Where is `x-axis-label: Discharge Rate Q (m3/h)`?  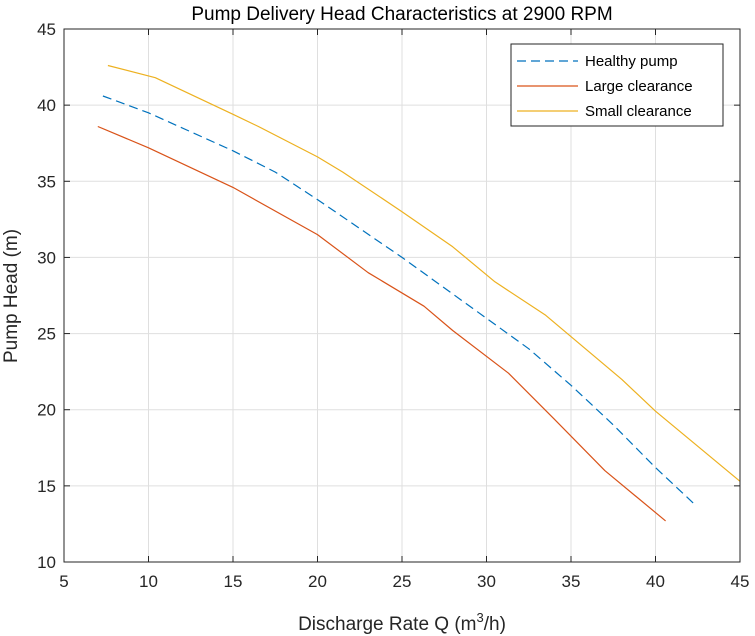 x-axis-label: Discharge Rate Q (m3/h) is located at coordinates (402, 622).